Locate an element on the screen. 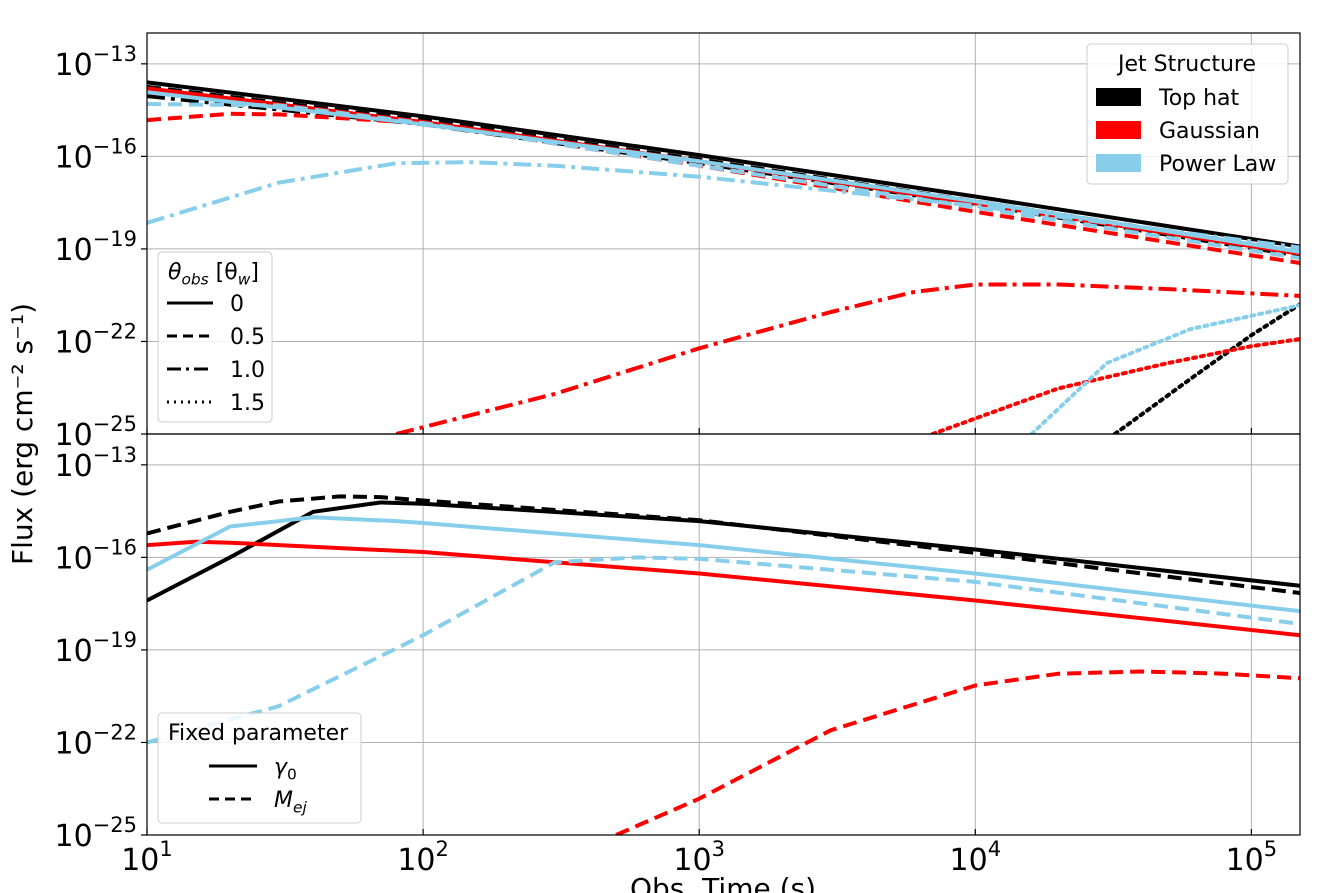  legend-jet-structure is located at coordinates (1187, 114).